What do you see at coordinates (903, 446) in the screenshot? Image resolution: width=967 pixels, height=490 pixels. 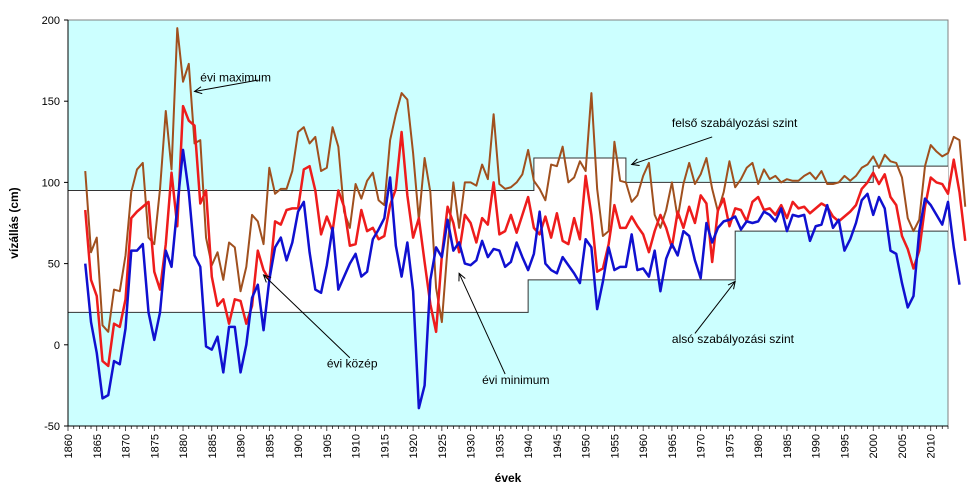 I see `x-tick-label: 2005` at bounding box center [903, 446].